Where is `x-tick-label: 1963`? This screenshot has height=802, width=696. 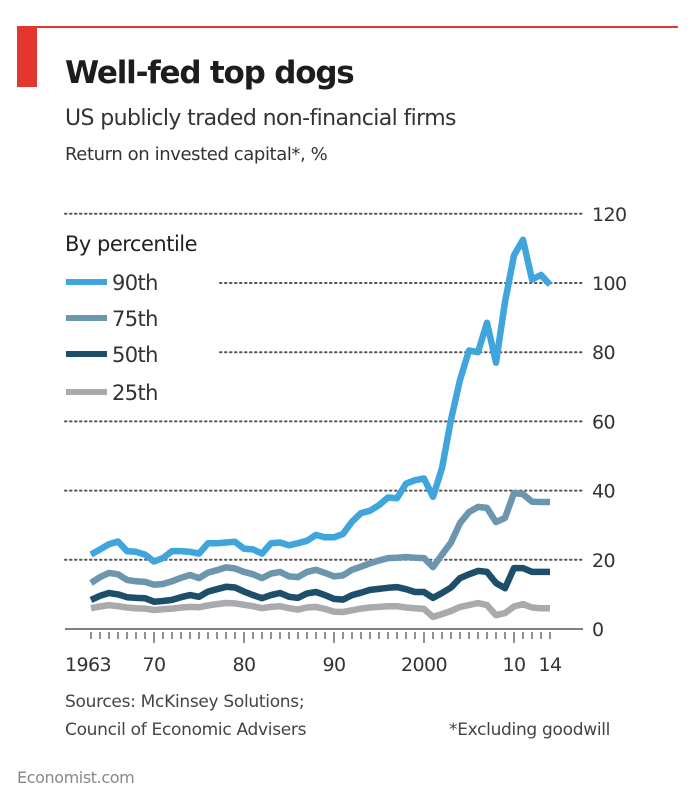
x-tick-label: 1963 is located at coordinates (88, 665).